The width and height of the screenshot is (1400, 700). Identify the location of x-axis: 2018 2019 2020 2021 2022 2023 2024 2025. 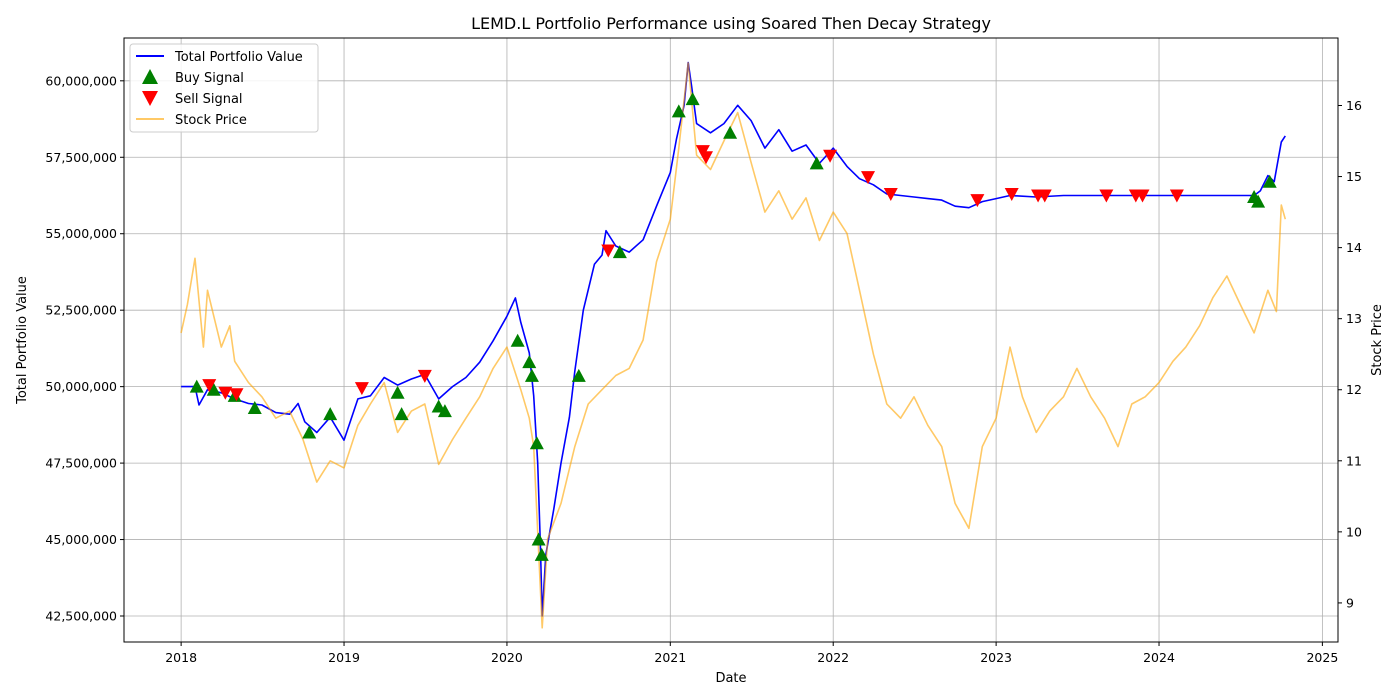
(751, 653).